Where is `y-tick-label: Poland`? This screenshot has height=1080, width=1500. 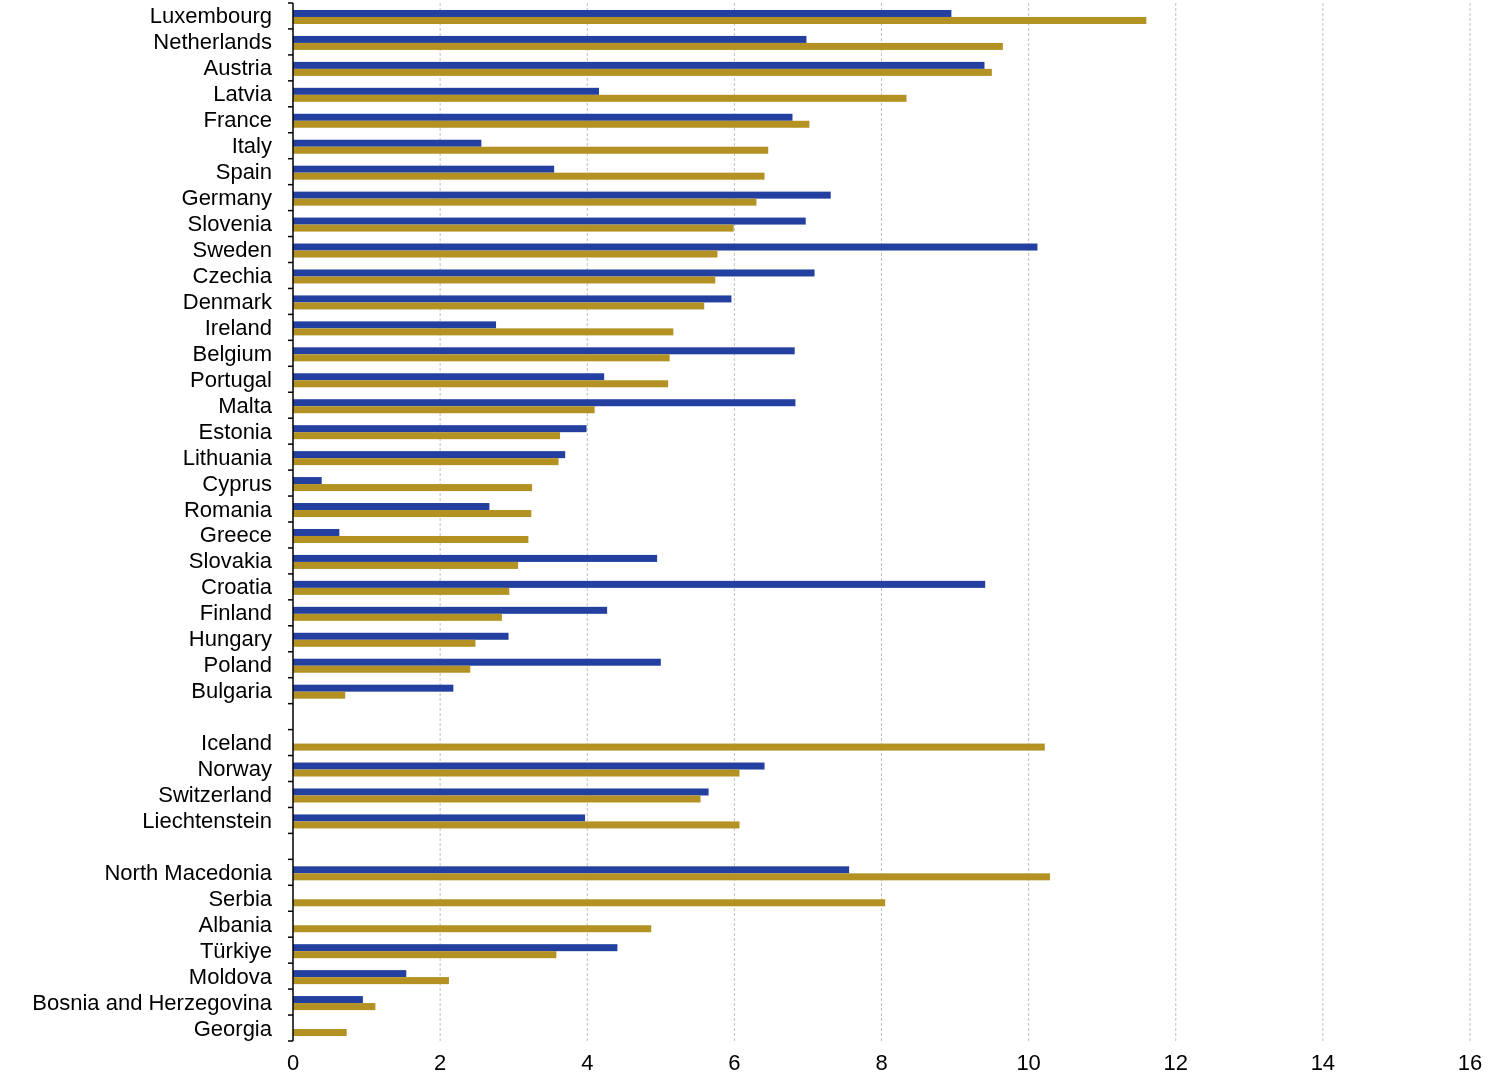
y-tick-label: Poland is located at coordinates (237, 665).